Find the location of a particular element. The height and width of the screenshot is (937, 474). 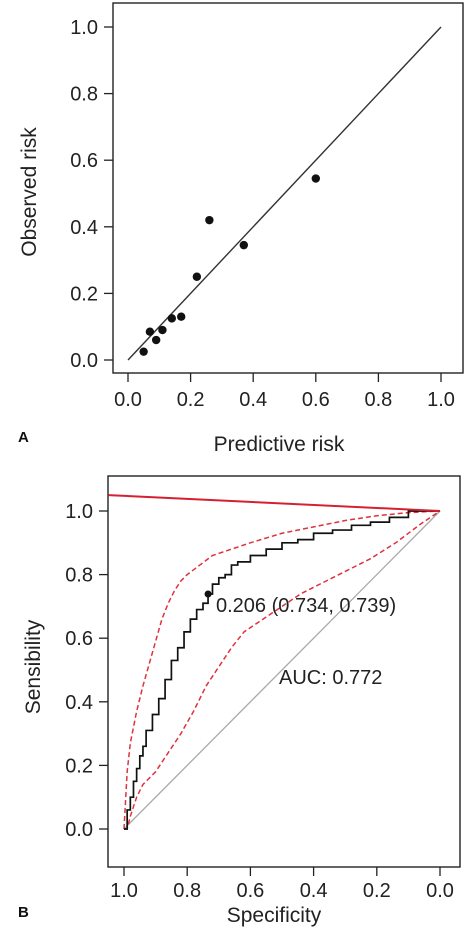

panel-b-y-tick-label: 0.4 is located at coordinates (79, 703).